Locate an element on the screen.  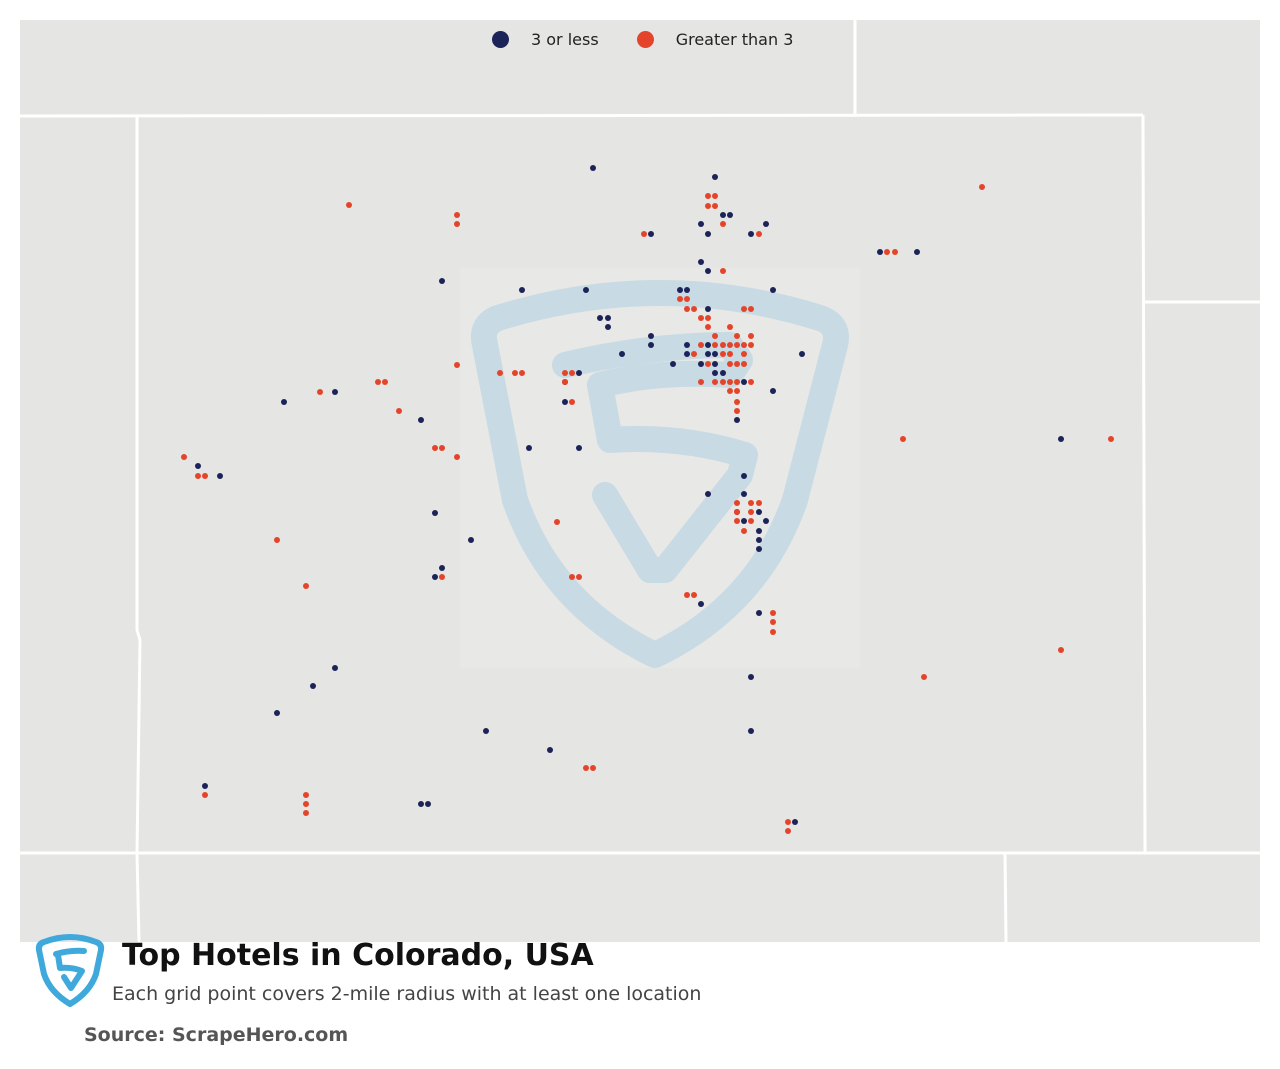
legend-dot-high is located at coordinates (645, 39).